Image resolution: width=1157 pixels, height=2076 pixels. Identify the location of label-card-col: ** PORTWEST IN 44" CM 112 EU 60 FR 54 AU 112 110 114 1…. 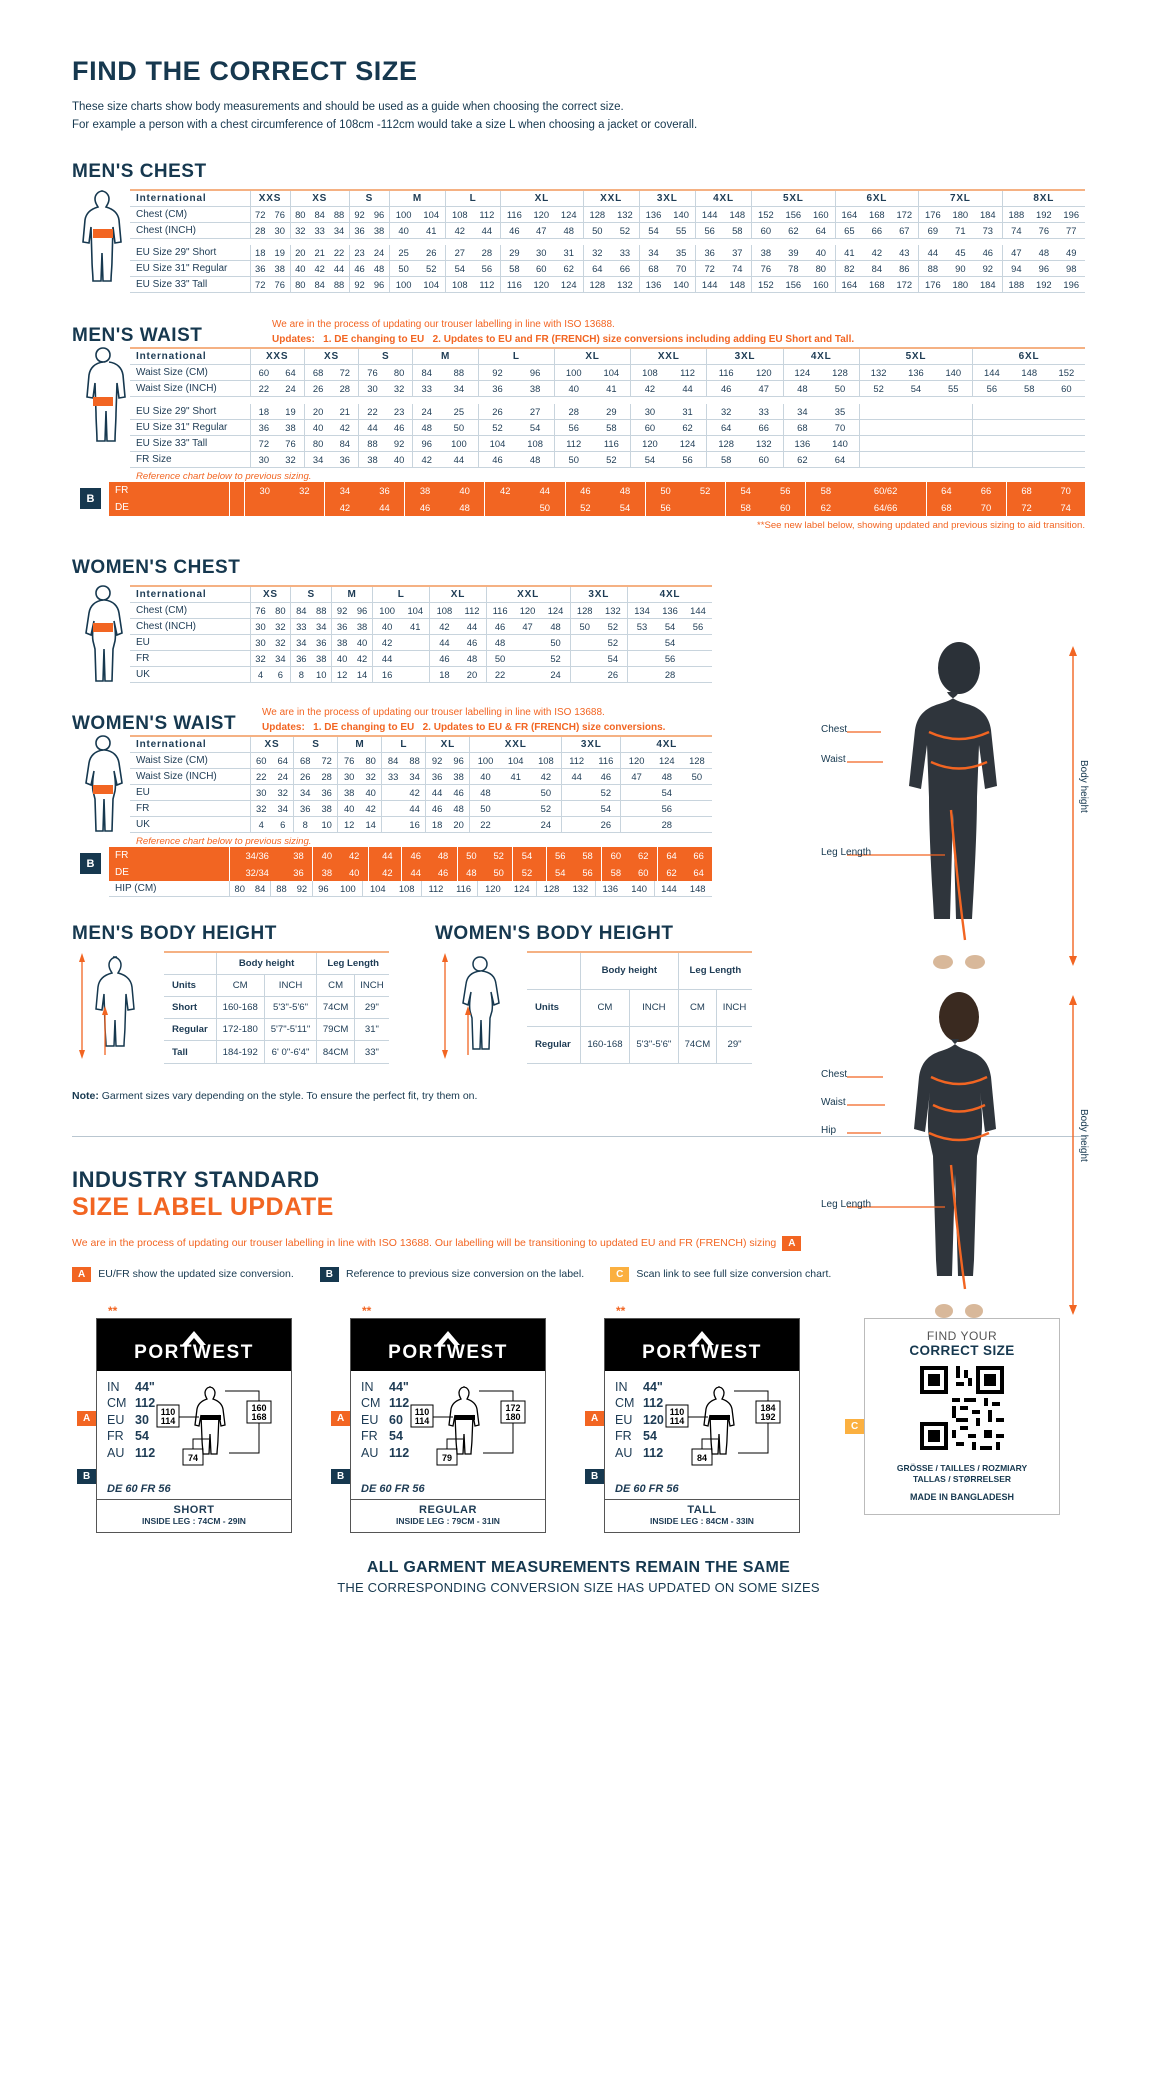
(438, 1418).